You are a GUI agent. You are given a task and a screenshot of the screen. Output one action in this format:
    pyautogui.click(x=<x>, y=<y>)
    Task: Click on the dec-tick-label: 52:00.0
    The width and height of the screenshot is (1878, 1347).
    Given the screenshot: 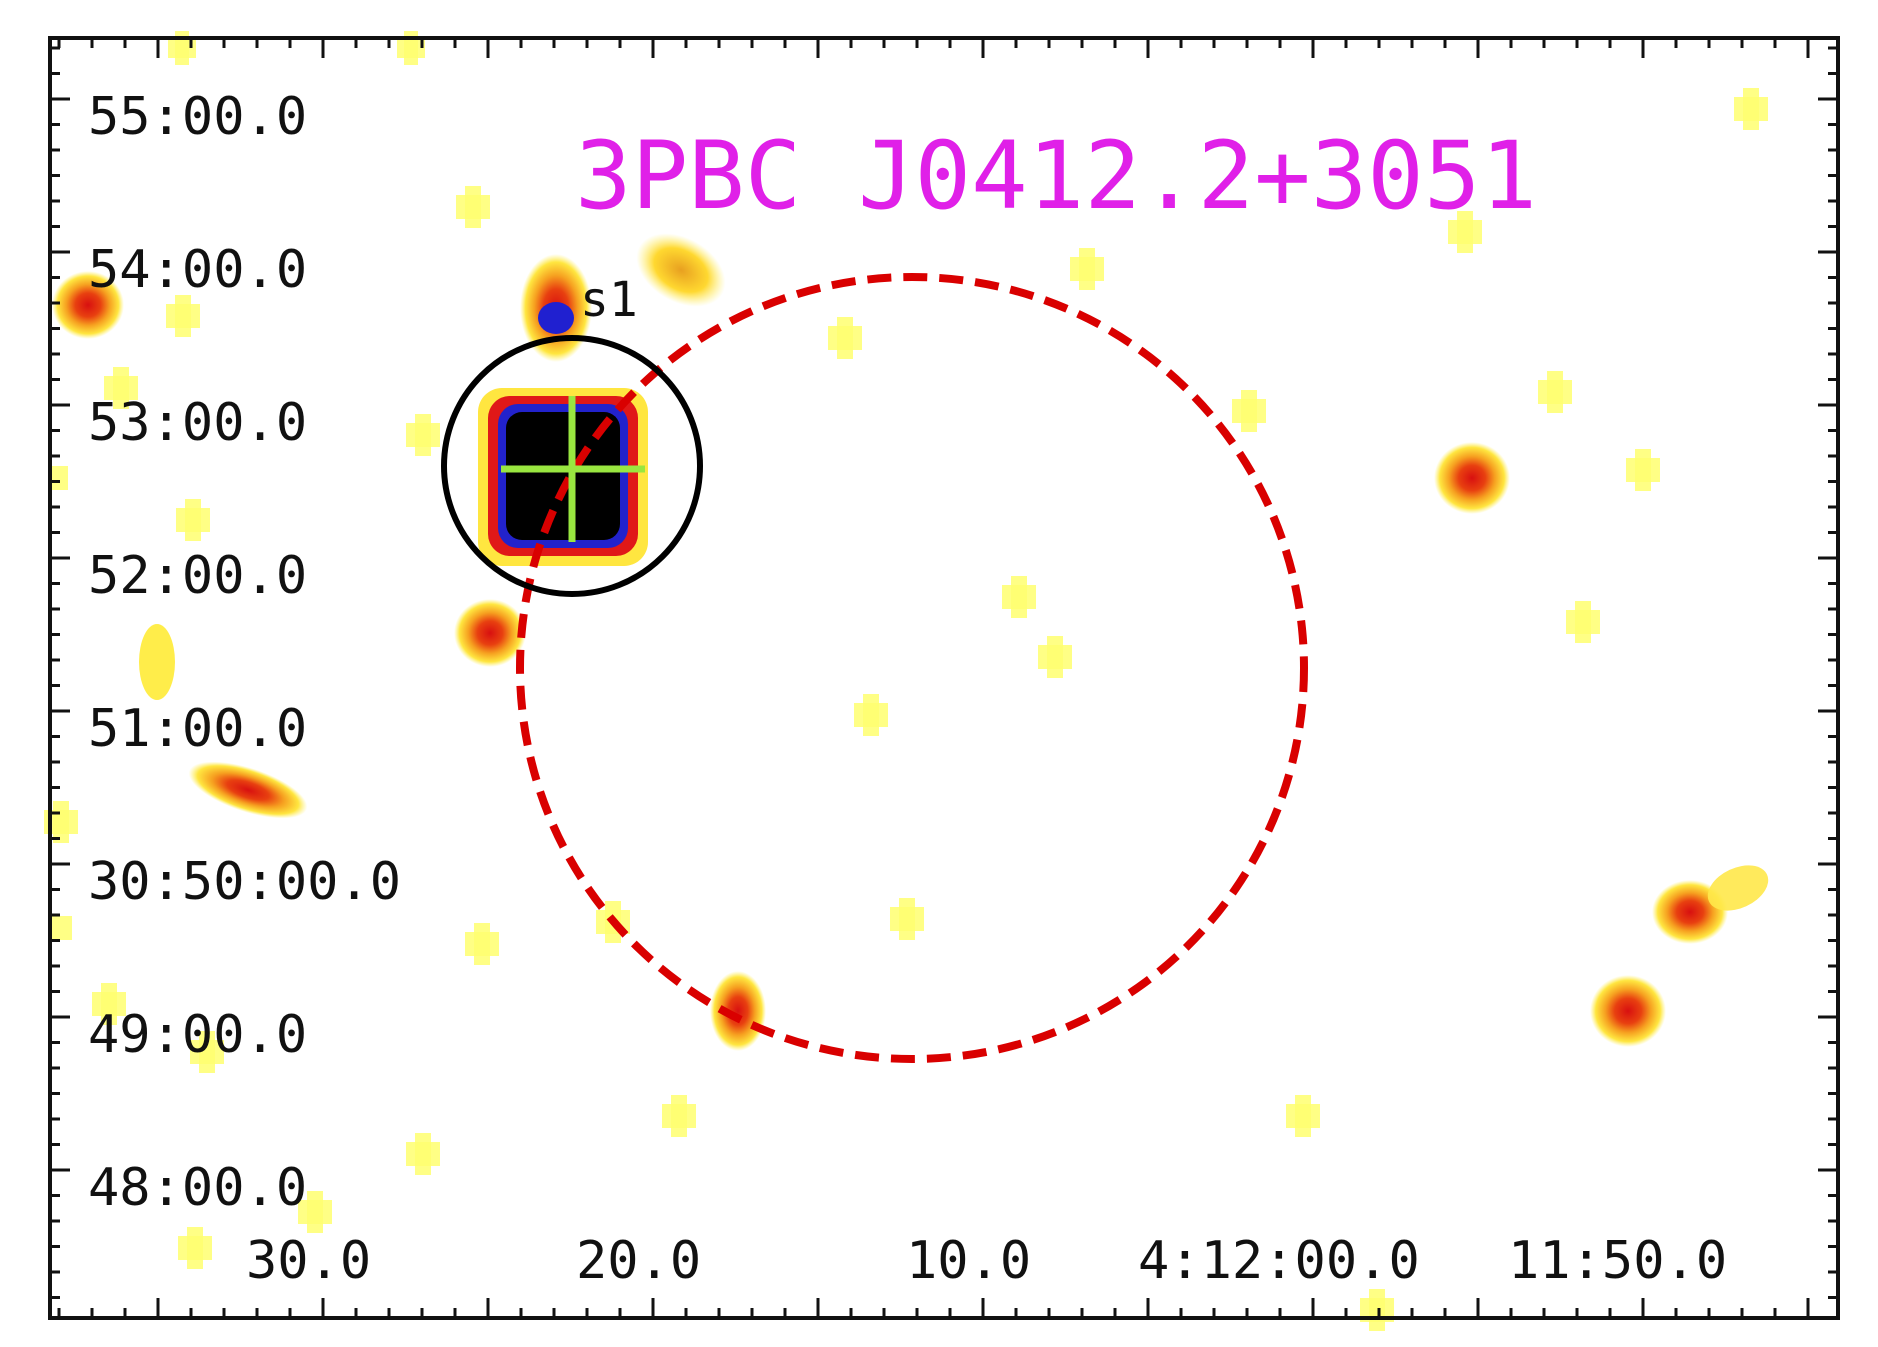 What is the action you would take?
    pyautogui.click(x=197, y=576)
    